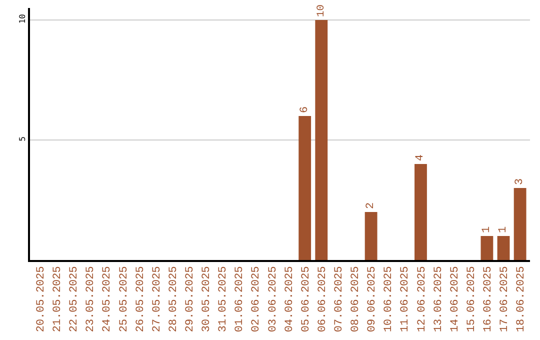 Image resolution: width=540 pixels, height=340 pixels. I want to click on x-tick-label: 09.06.2025, so click(372, 299).